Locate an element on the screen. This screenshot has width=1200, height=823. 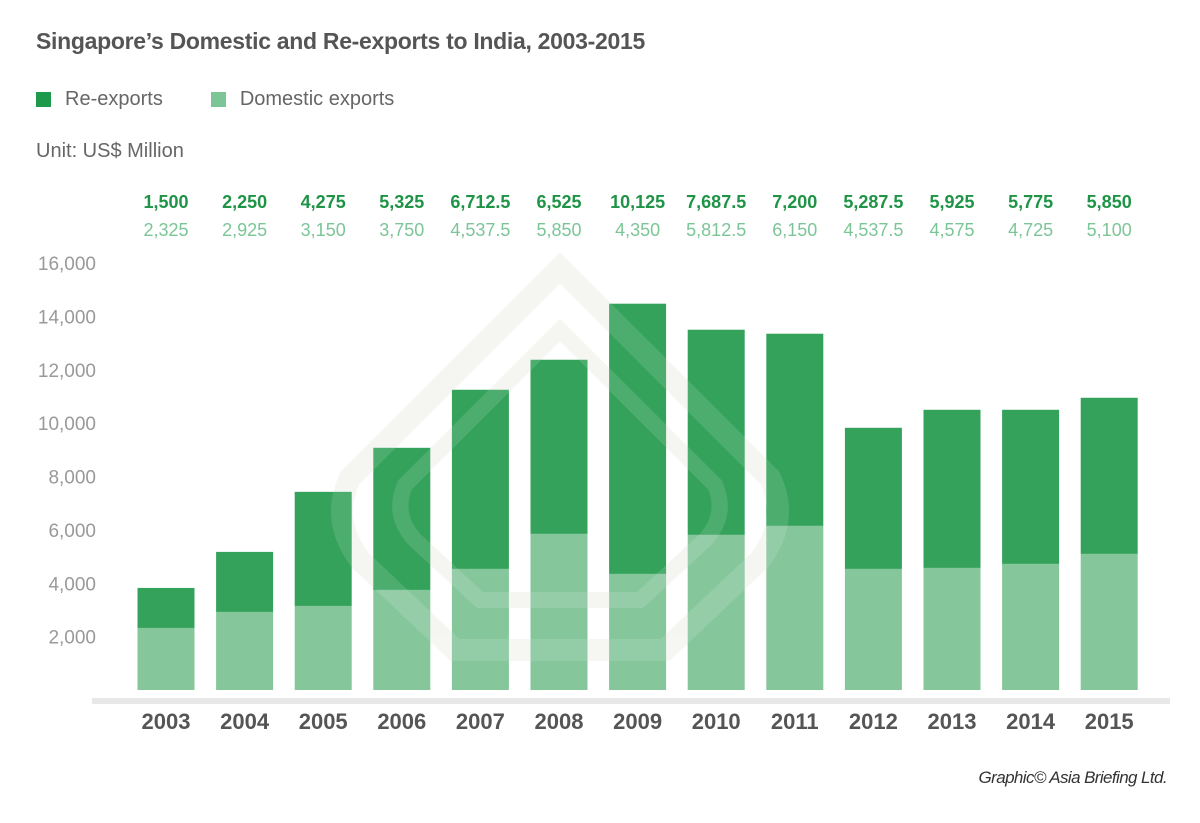
bar-reexports-2008 is located at coordinates (559, 446).